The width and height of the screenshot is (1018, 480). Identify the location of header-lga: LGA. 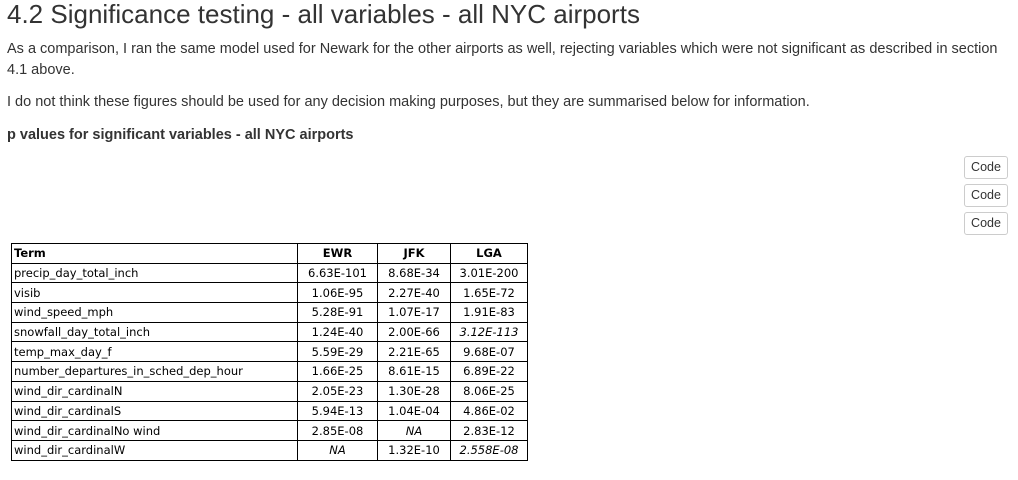
(489, 253).